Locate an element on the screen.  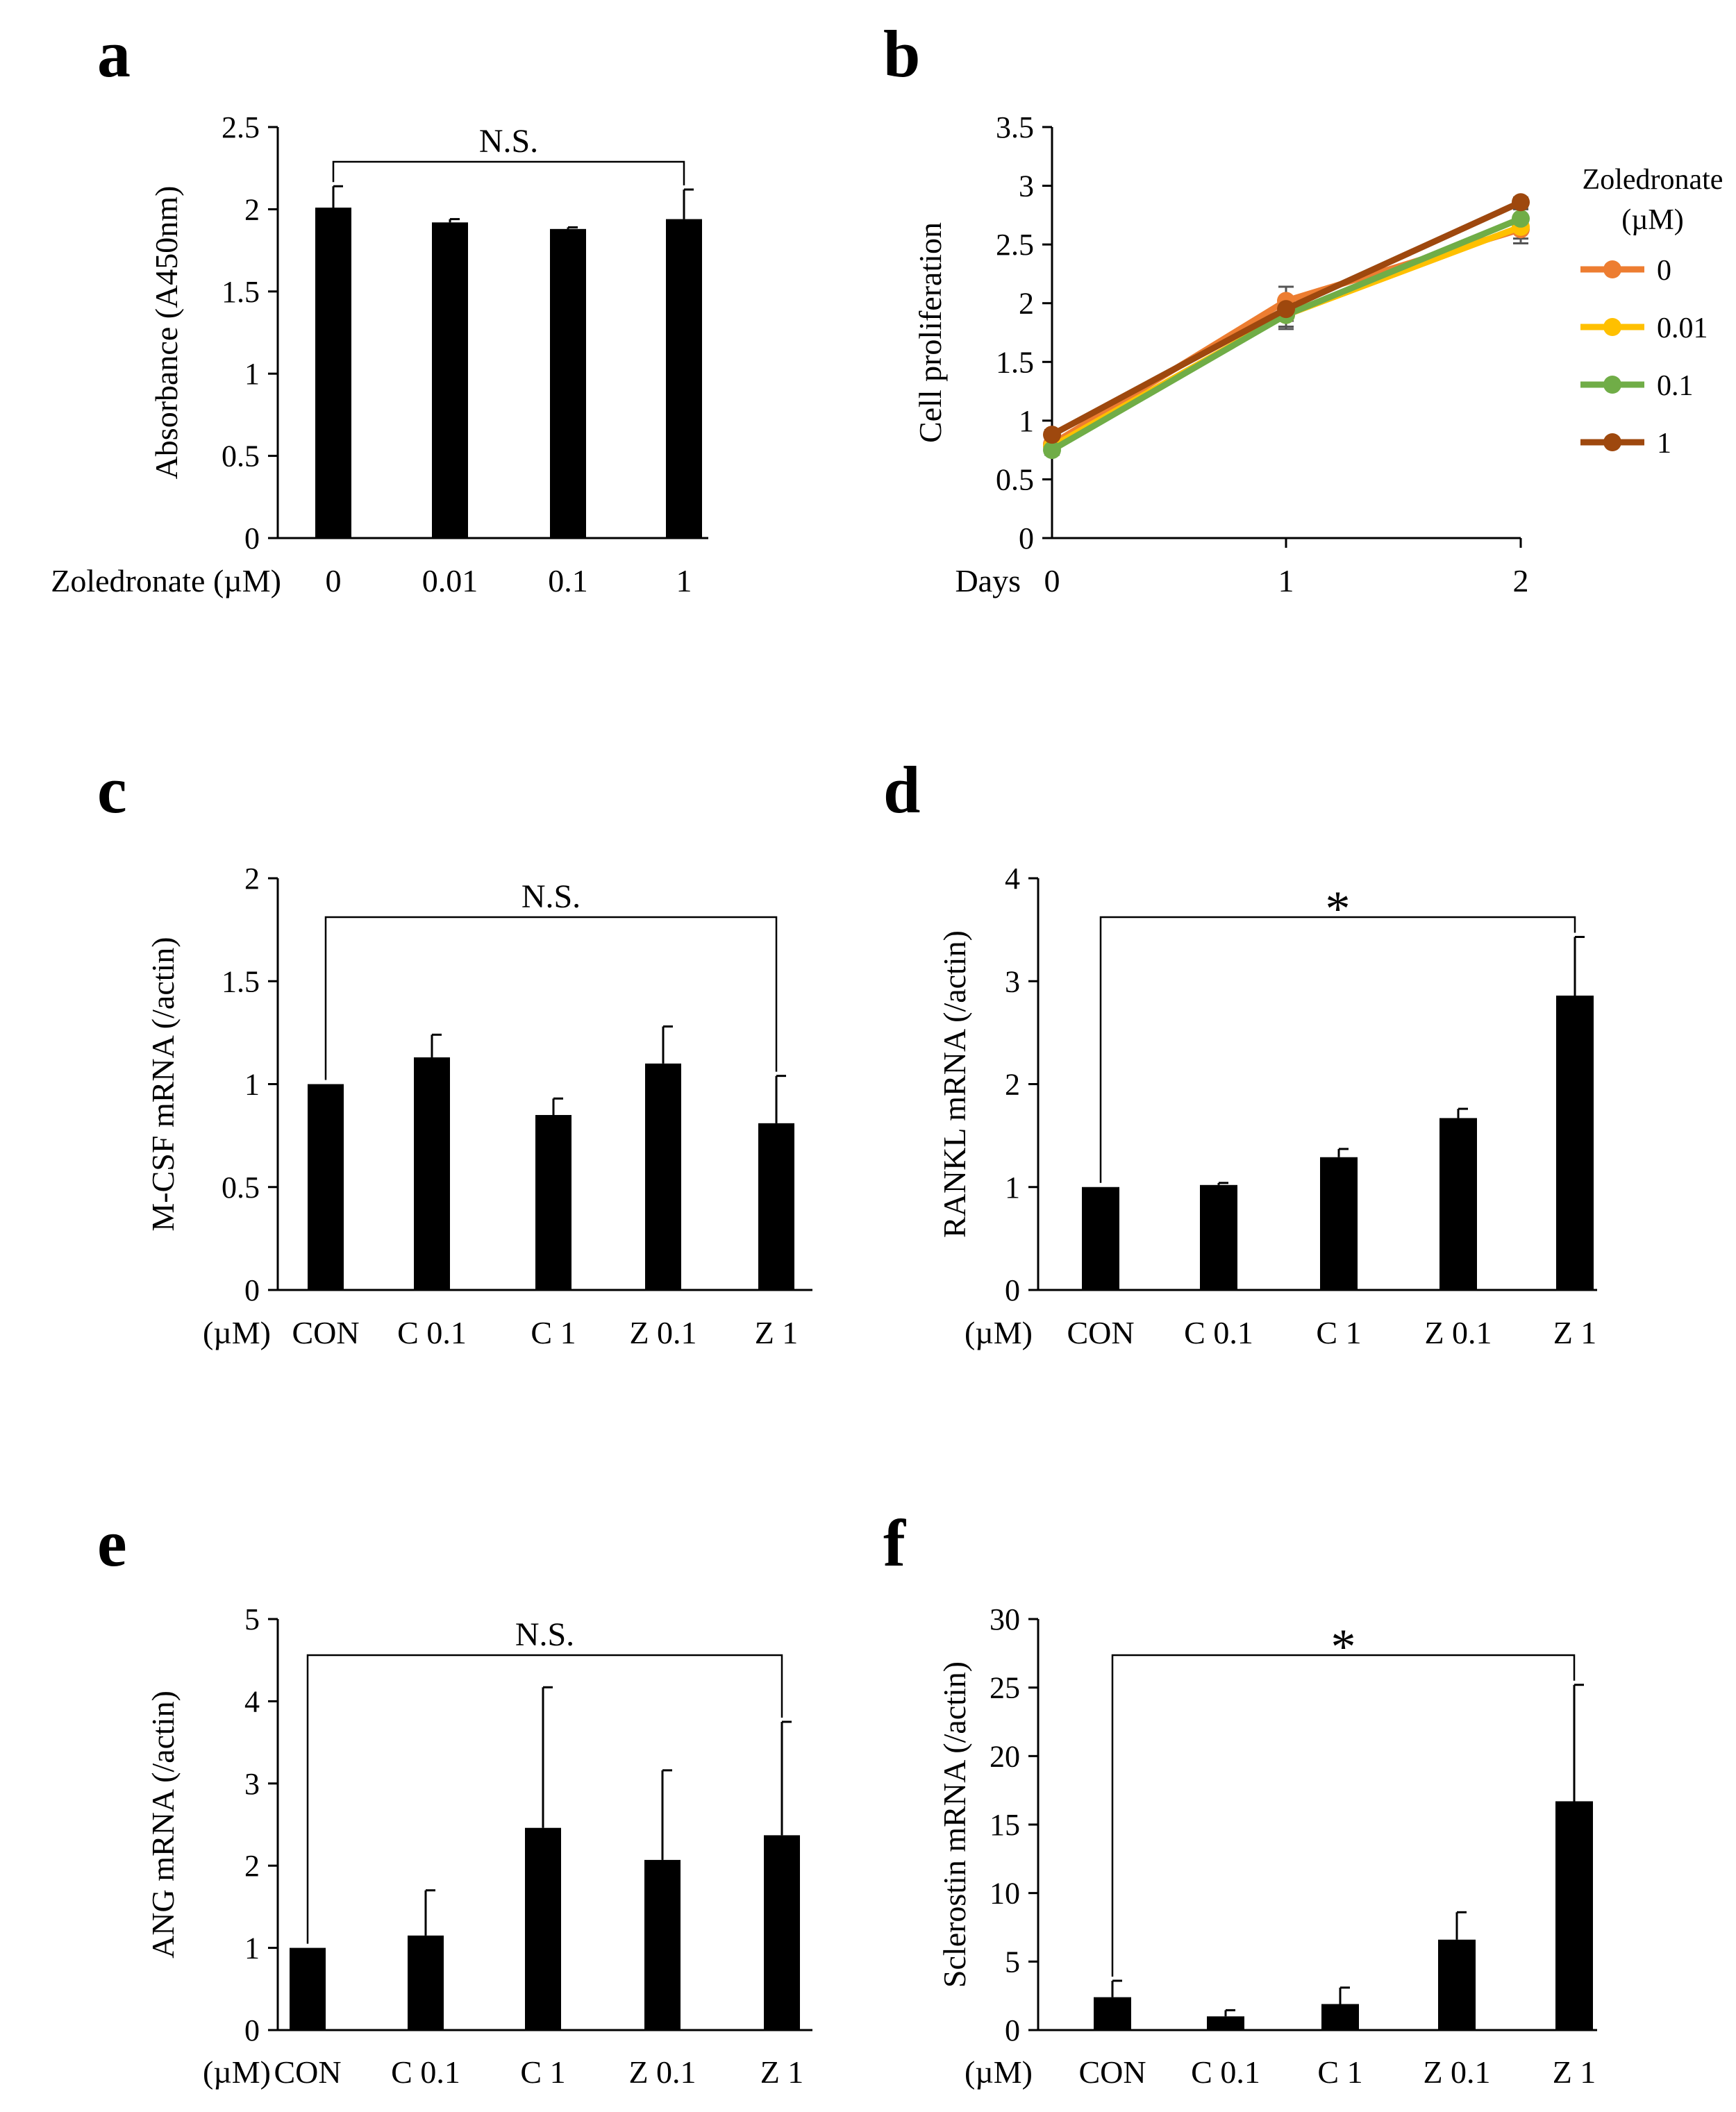
x-tick-label: 0.01 is located at coordinates (450, 580).